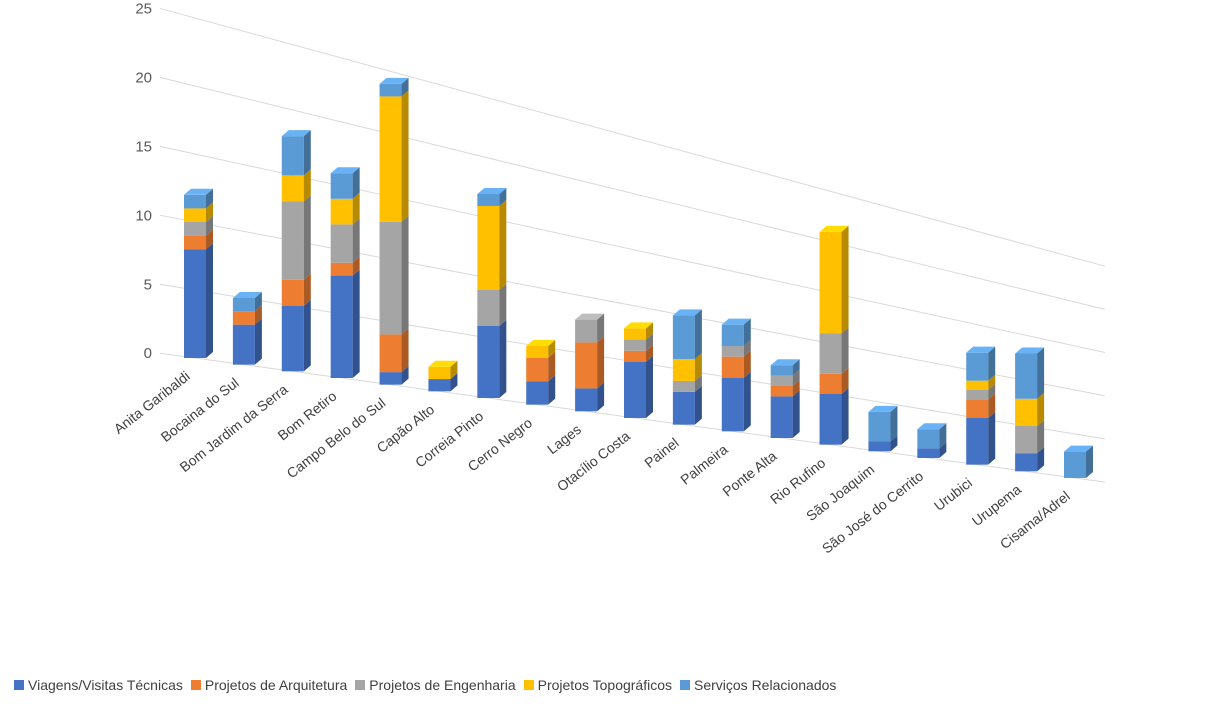  Describe the element at coordinates (105, 685) in the screenshot. I see `legend-label: Viagens/Visitas Técnicas` at that location.